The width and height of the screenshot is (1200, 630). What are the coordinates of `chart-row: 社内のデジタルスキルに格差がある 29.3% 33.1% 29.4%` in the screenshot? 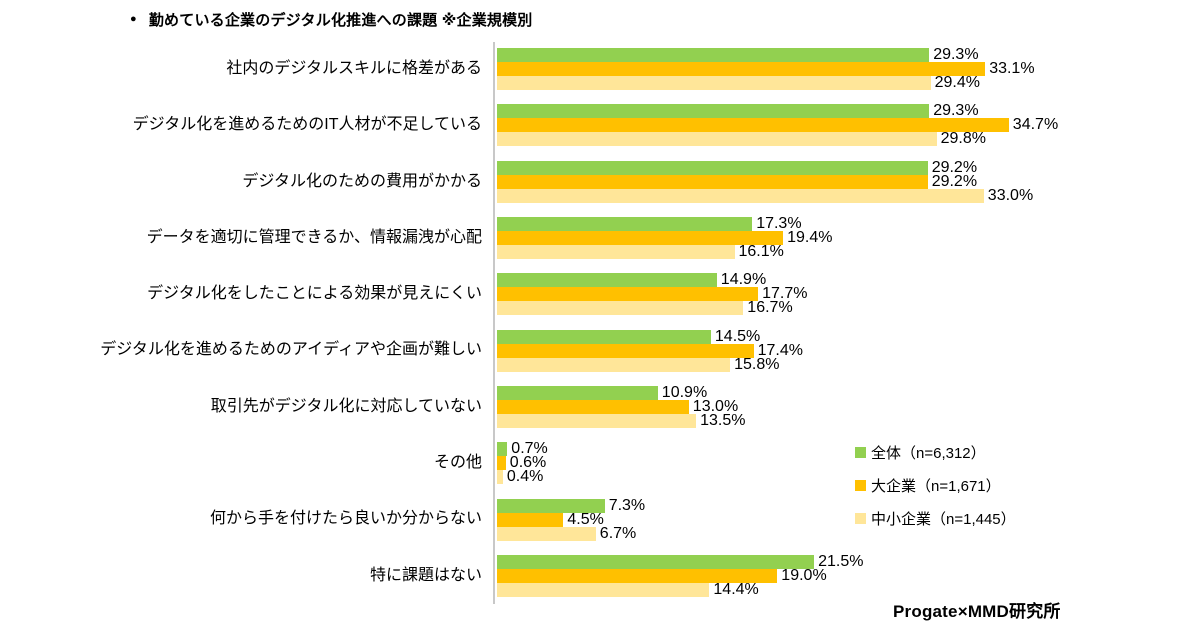 It's located at (600, 69).